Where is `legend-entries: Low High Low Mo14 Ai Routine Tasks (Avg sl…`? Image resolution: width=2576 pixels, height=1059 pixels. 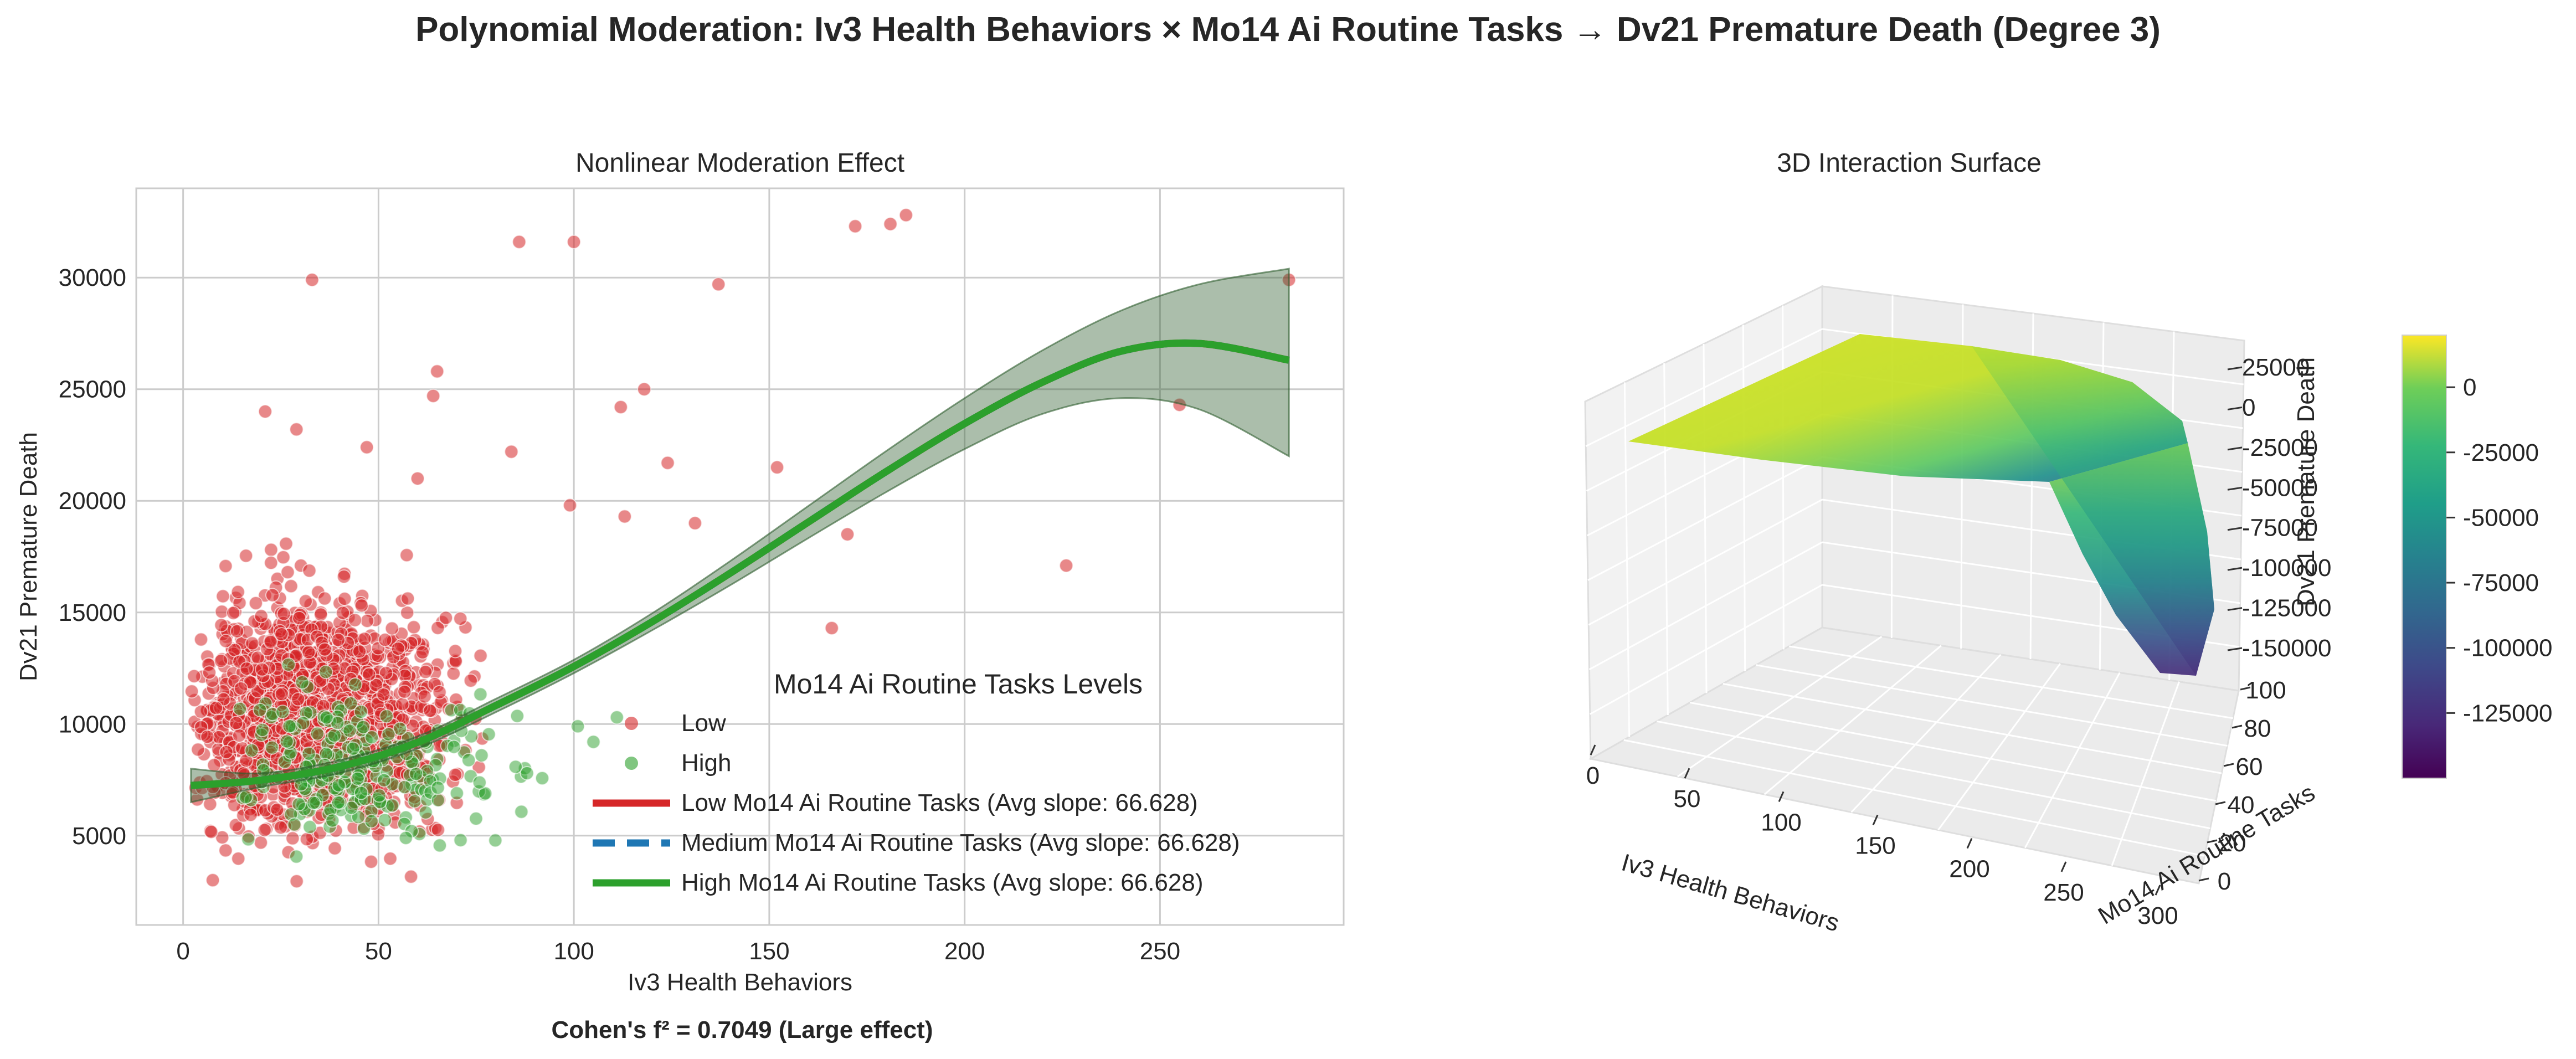
legend-entries: Low High Low Mo14 Ai Routine Tasks (Avg sl… is located at coordinates (916, 803).